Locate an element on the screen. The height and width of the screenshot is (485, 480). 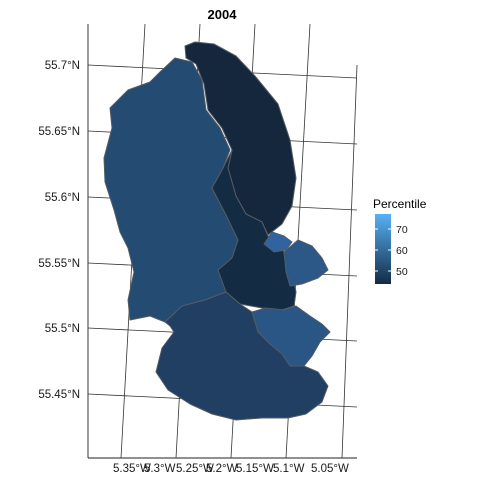
lon-label: 5.2°W is located at coordinates (222, 469).